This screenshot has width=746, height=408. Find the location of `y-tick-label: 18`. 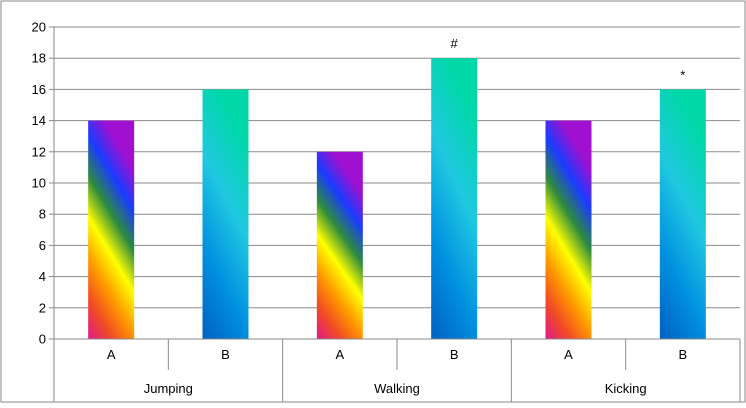

y-tick-label: 18 is located at coordinates (39, 58).